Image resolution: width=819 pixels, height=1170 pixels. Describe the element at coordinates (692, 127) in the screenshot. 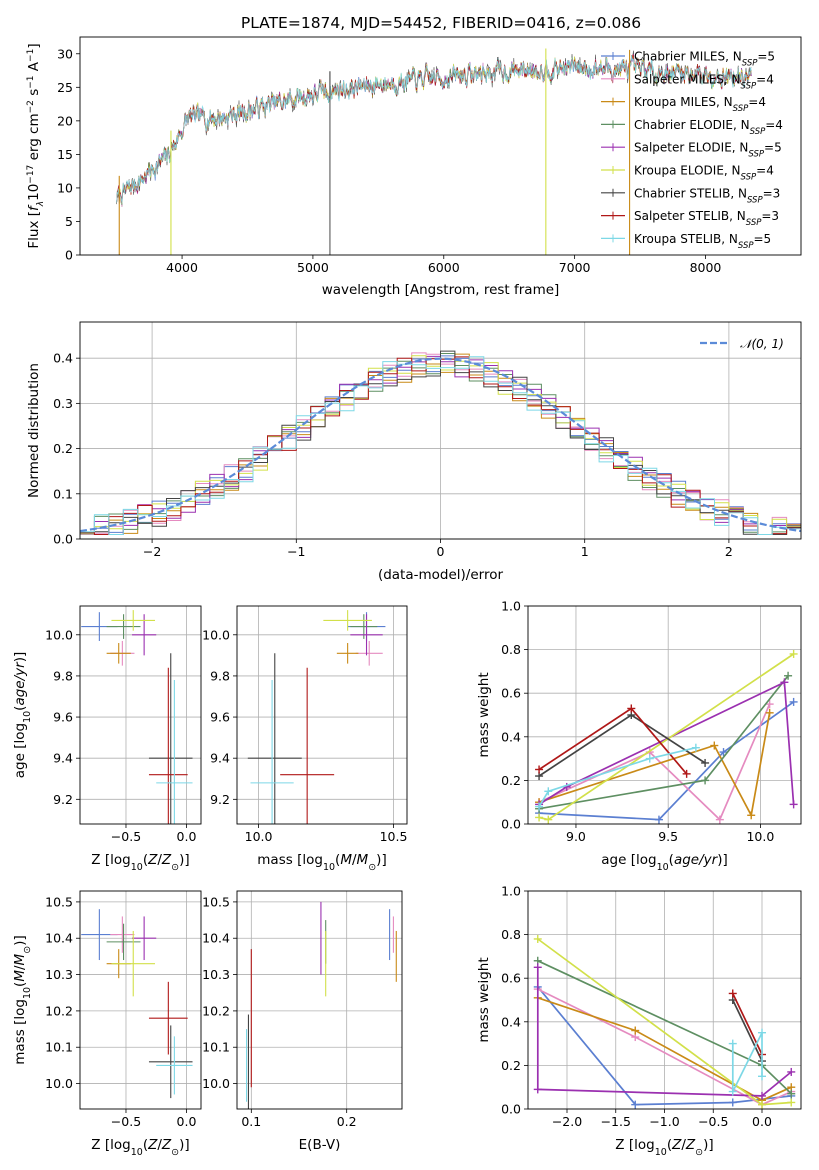

I see `legend-entry: Chabrier ELODIE, NSSP=4` at that location.